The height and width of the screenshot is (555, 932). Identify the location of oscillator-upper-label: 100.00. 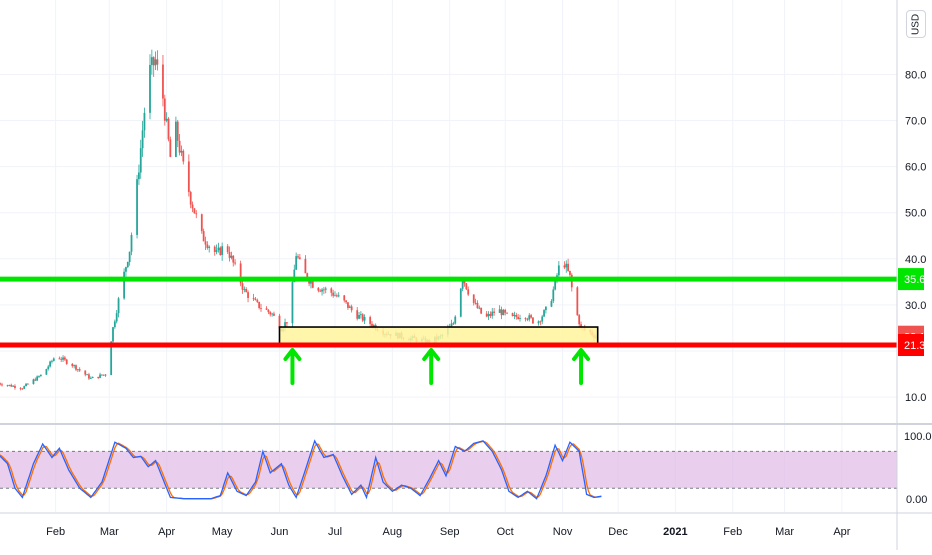
(918, 437).